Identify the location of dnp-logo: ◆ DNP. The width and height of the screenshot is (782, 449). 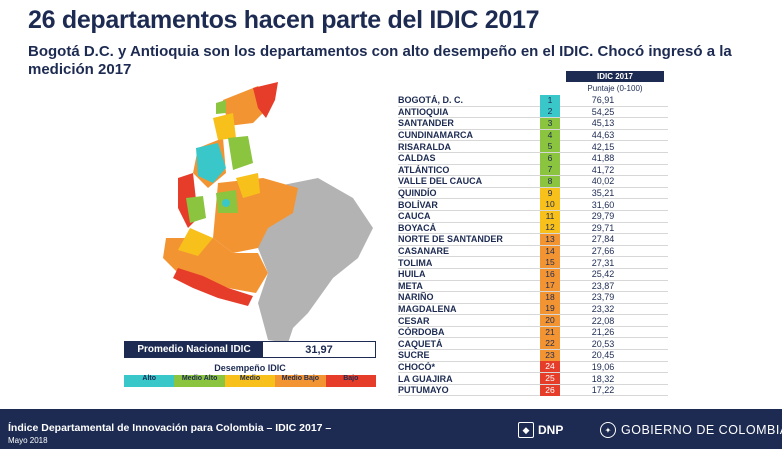
(540, 430).